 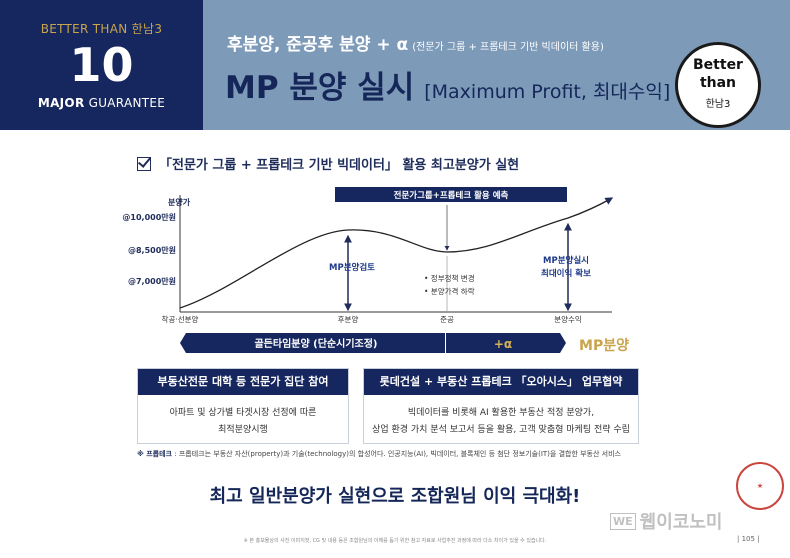 I want to click on slogan: 최고 일반분양가 실현으로 조합원님 이익 극대화!, so click(x=395, y=496).